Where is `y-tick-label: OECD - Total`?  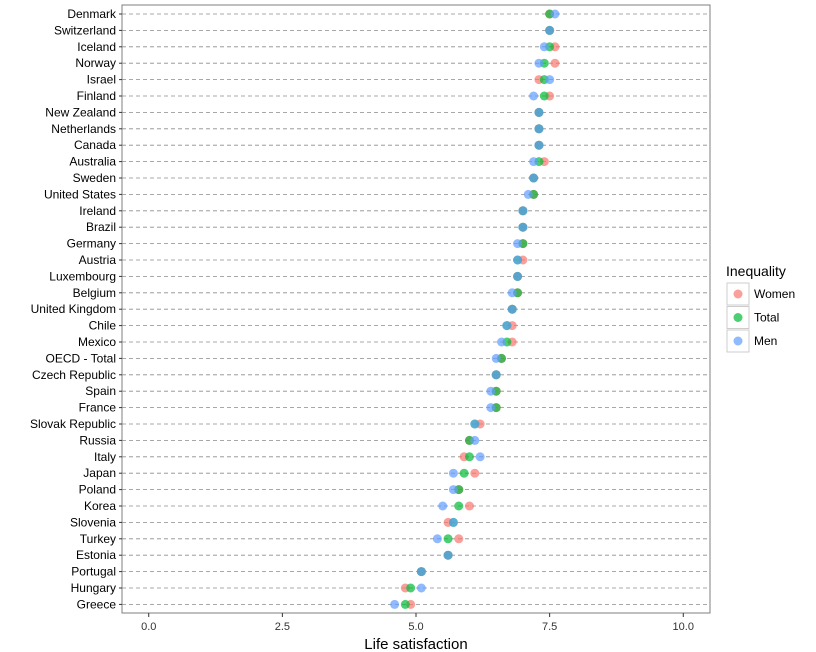 y-tick-label: OECD - Total is located at coordinates (81, 358).